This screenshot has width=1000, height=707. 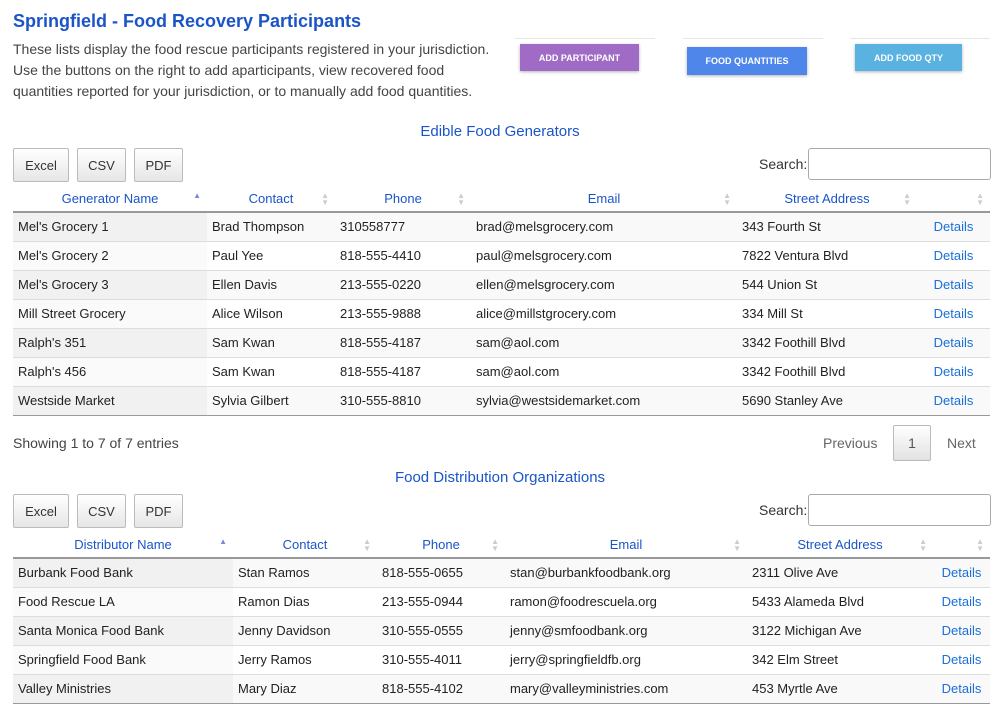 I want to click on column-label: Street Address, so click(x=840, y=544).